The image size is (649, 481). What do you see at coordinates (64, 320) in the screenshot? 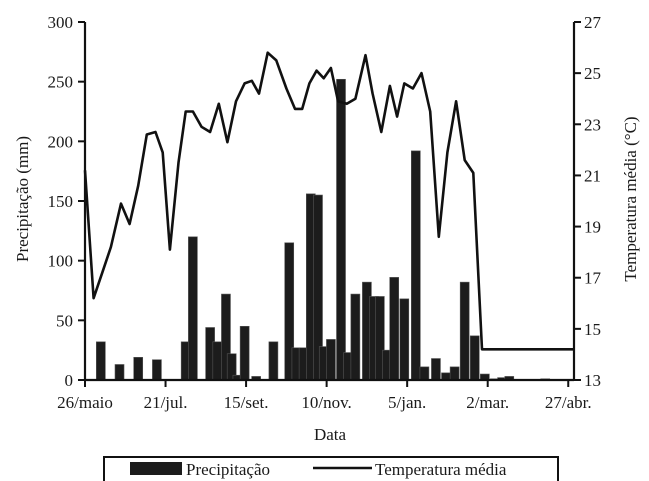
I see `left-tick-label: 50` at bounding box center [64, 320].